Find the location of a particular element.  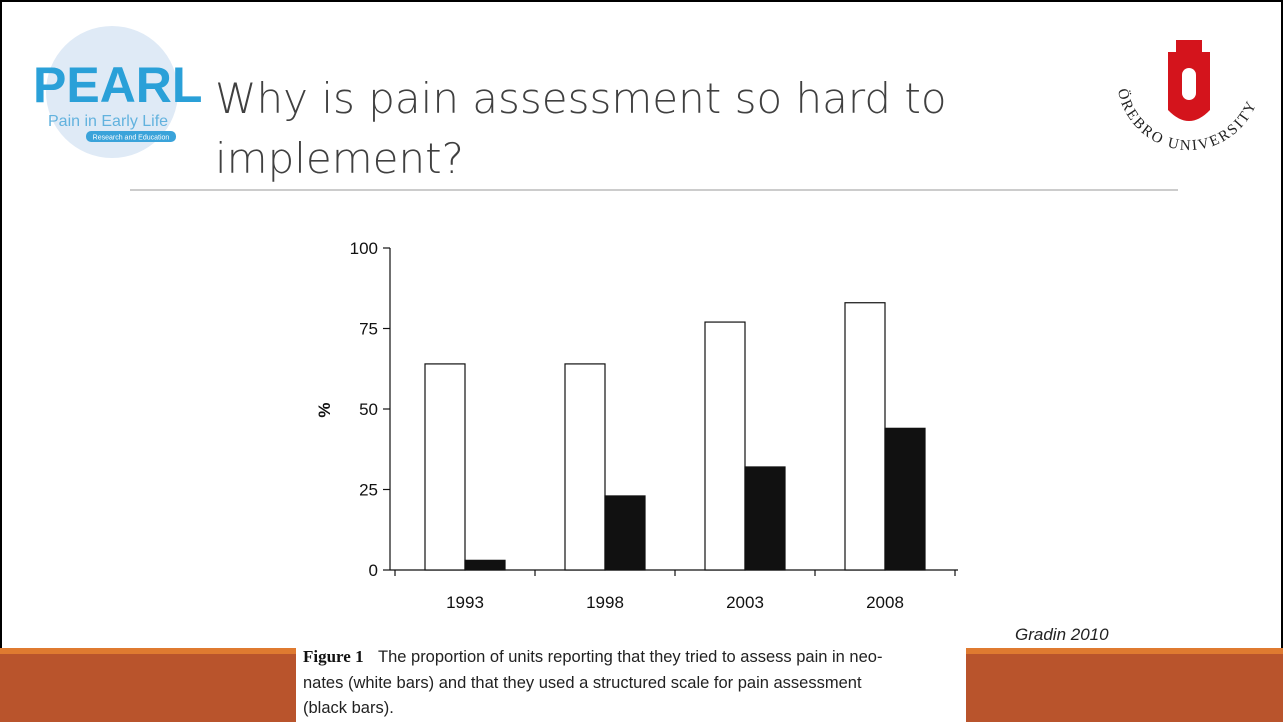

y-axis-label: % is located at coordinates (324, 409).